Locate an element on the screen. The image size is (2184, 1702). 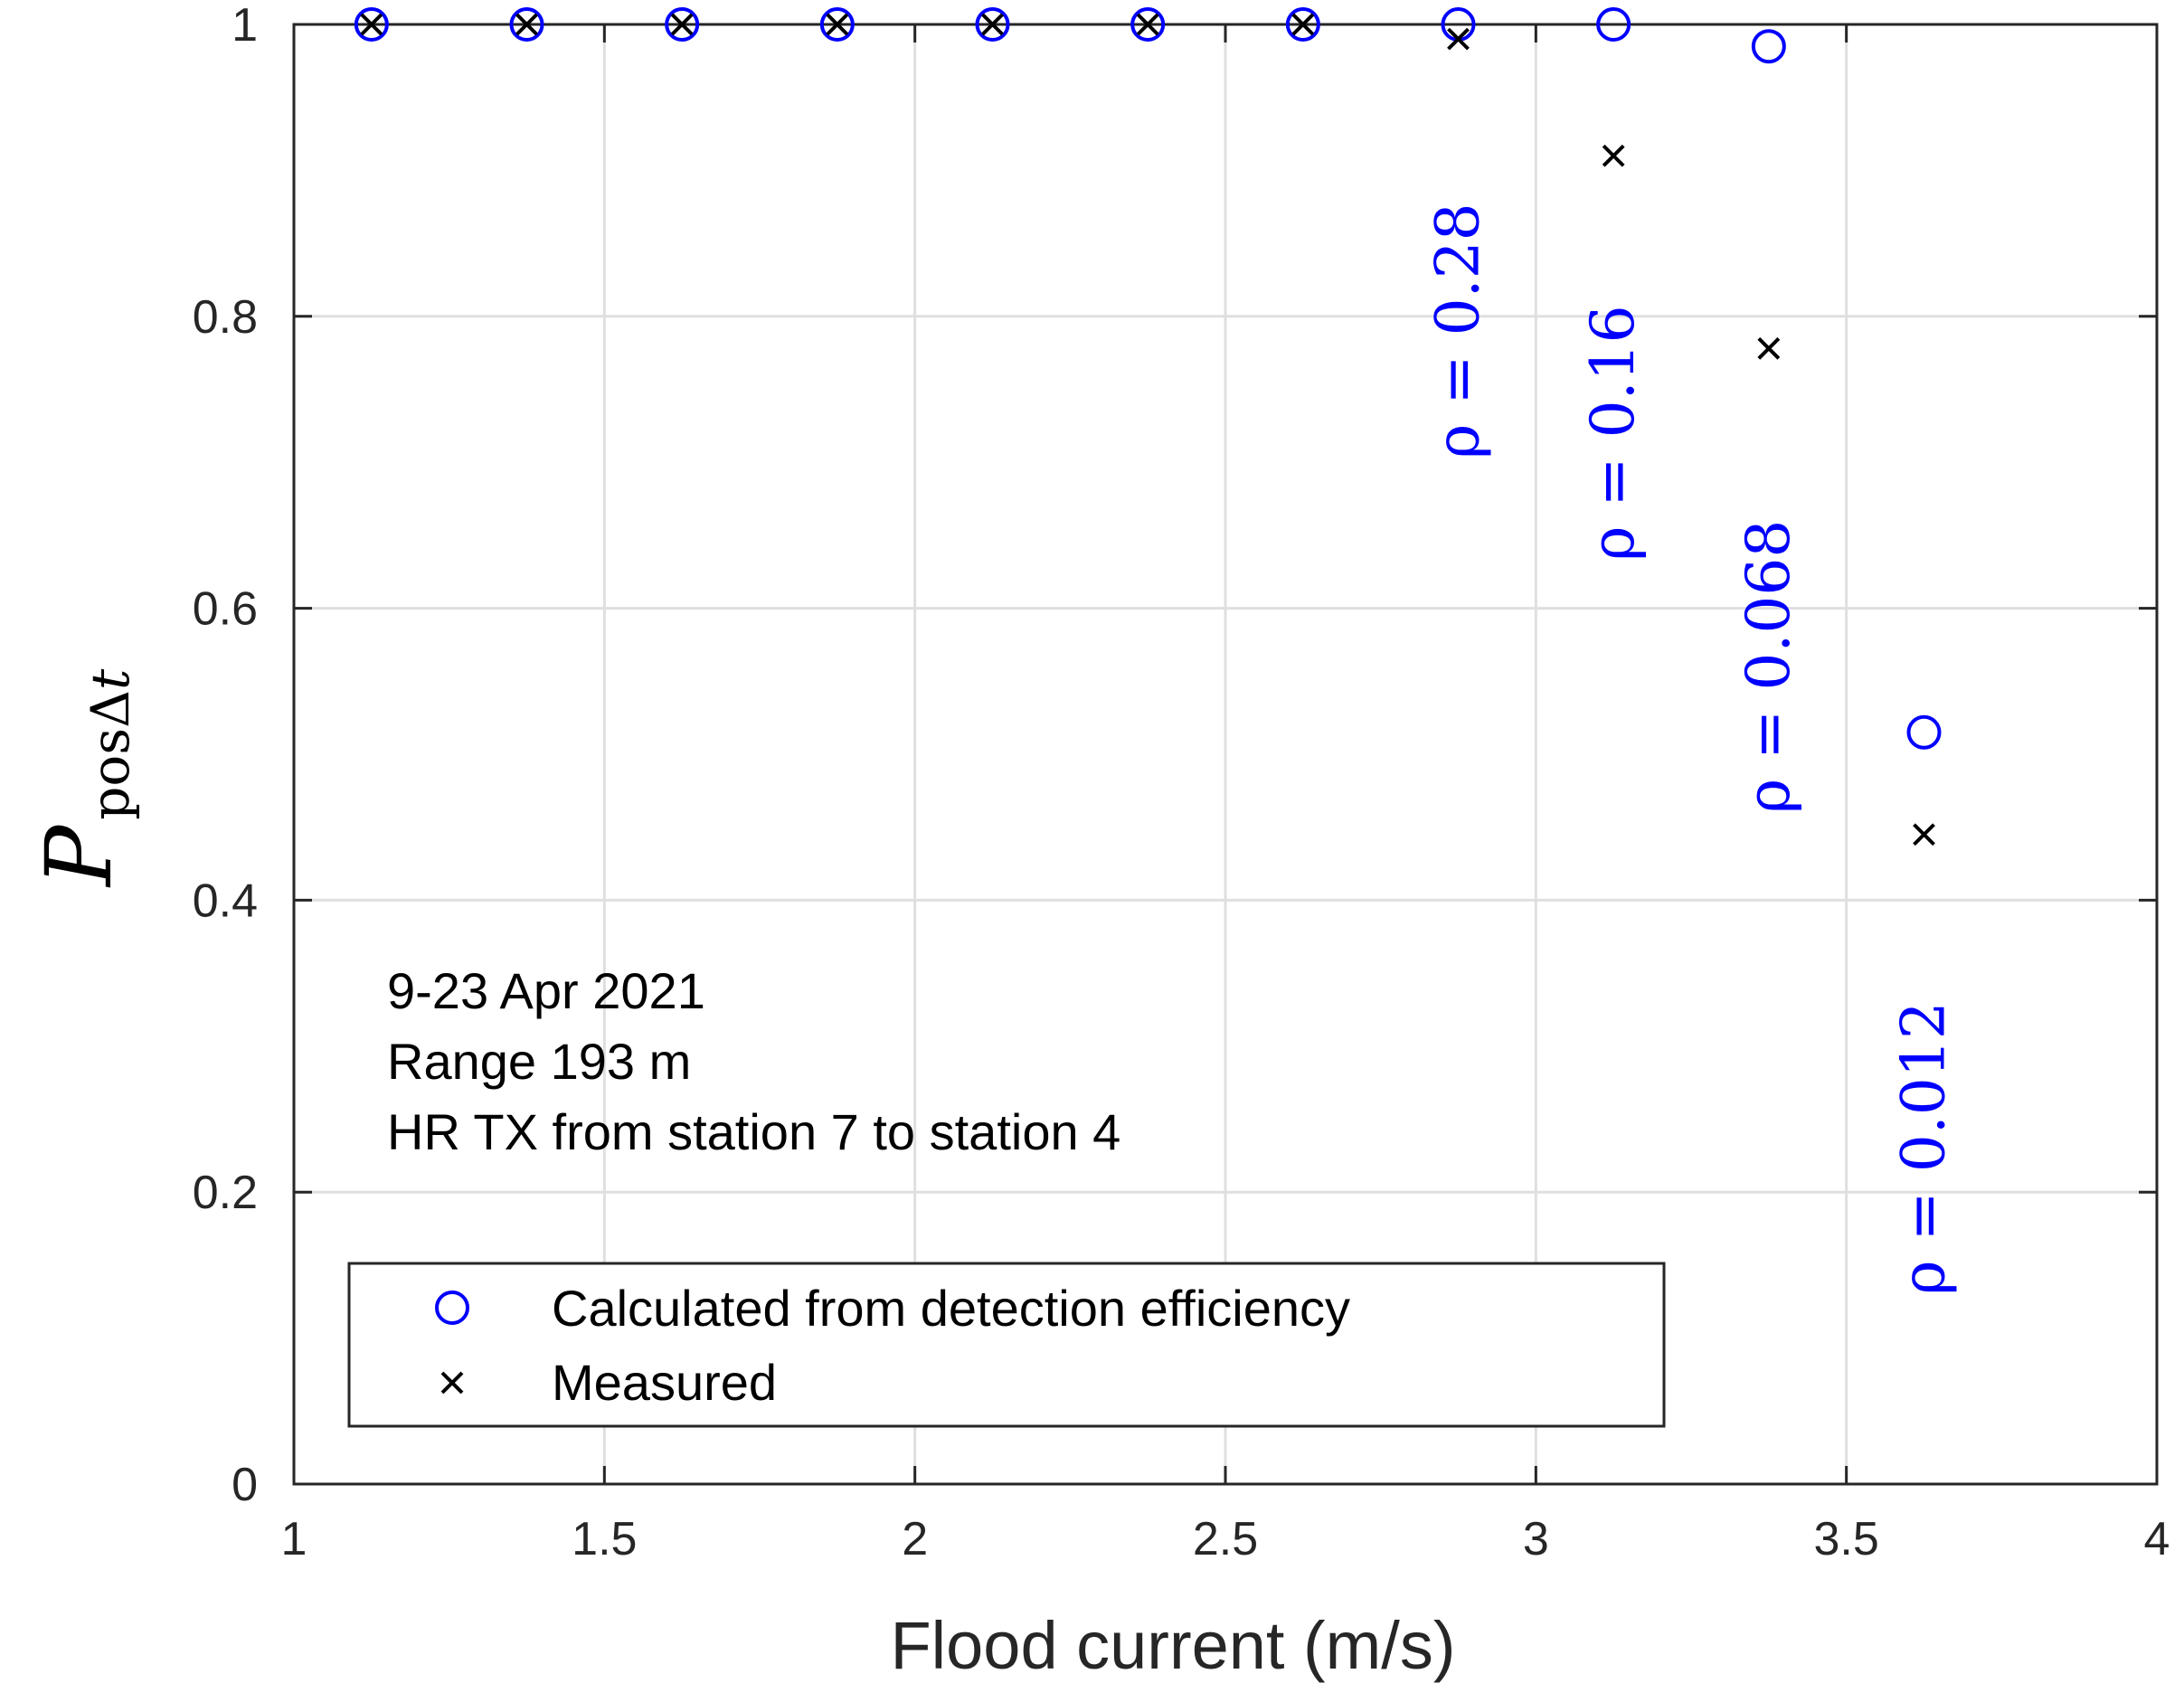
x-axis-title: Flood current (m/s) is located at coordinates (1172, 1646).